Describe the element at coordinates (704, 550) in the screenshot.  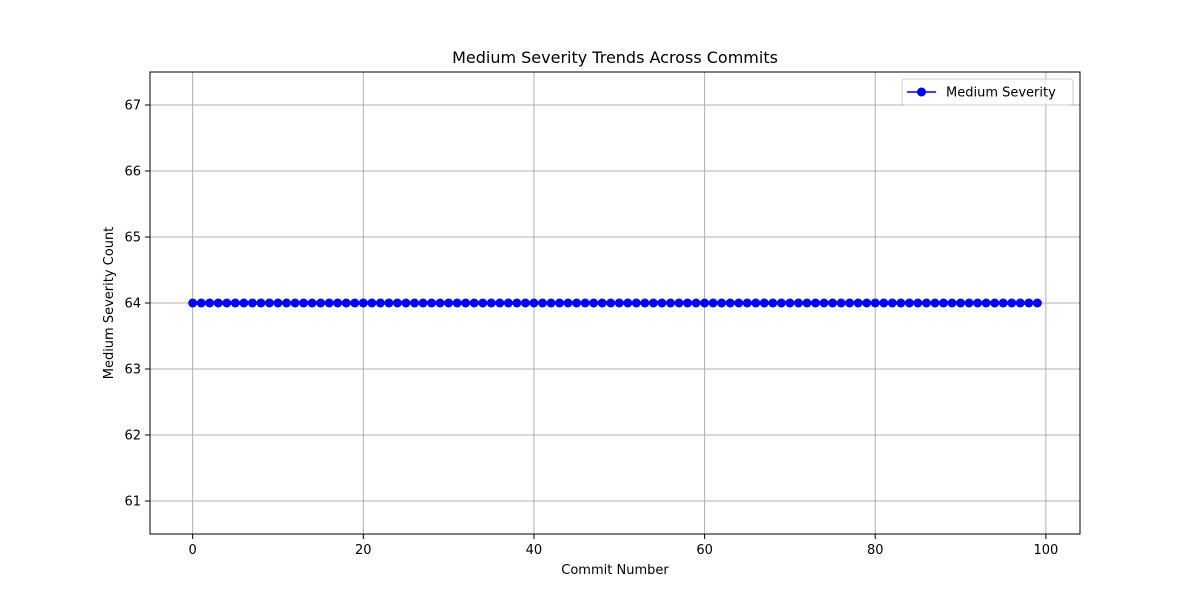
I see `x-tick-label: 60` at that location.